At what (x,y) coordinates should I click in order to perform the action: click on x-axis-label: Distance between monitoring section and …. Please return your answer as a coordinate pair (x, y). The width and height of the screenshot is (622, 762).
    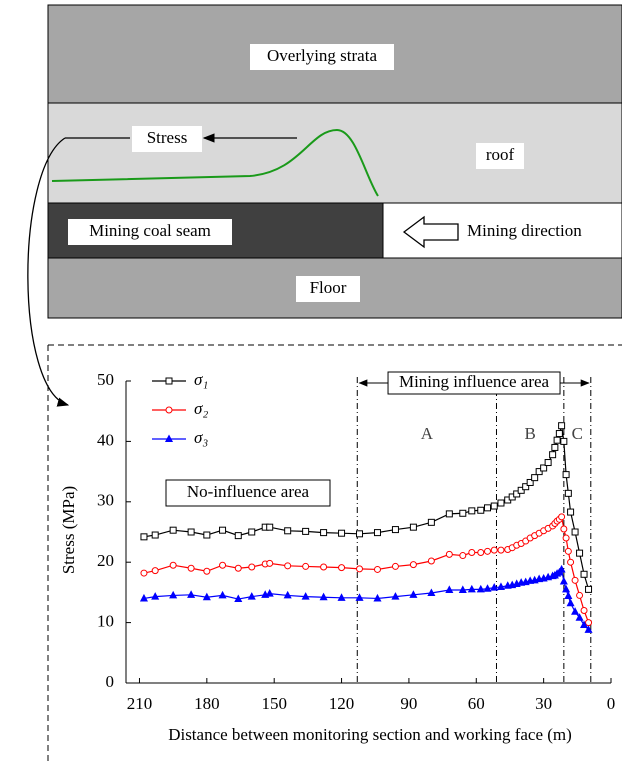
    Looking at the image, I should click on (370, 734).